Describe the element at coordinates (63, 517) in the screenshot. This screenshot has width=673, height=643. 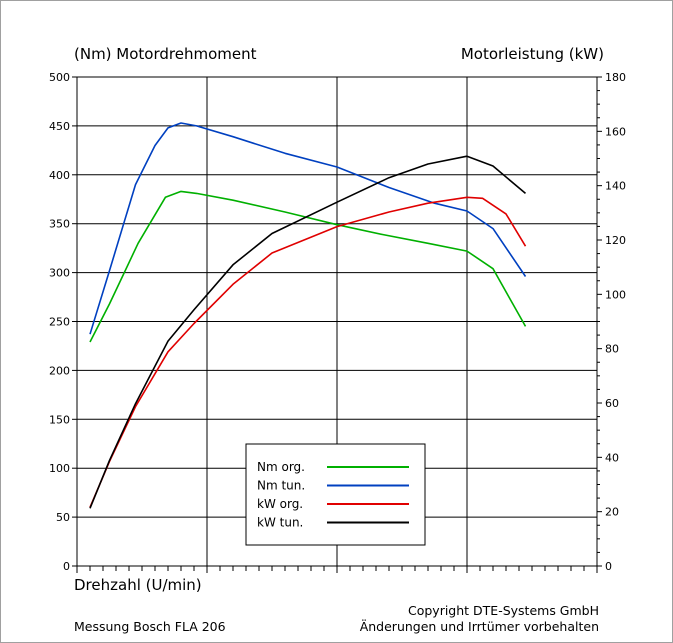
I see `left-tick-label: 50` at that location.